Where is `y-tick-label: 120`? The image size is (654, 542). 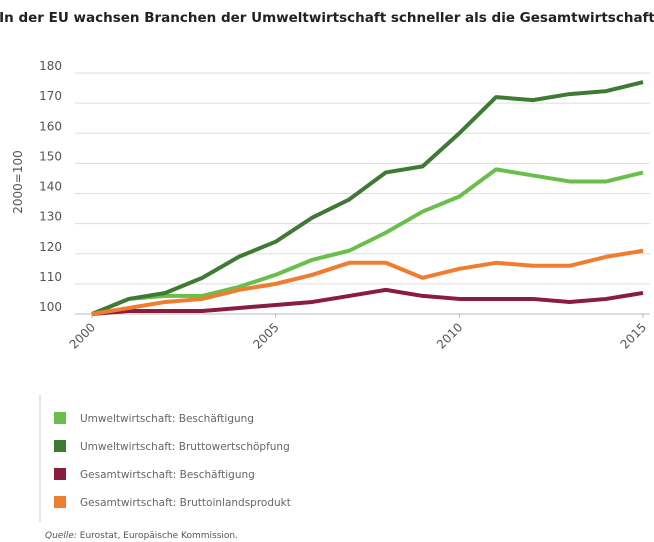
y-tick-label: 120 is located at coordinates (50, 247).